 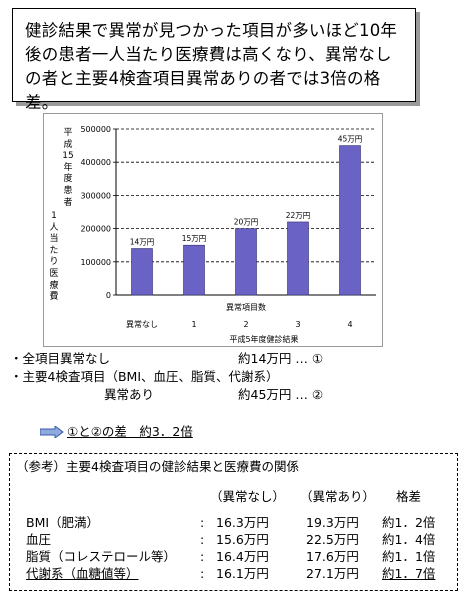 What do you see at coordinates (297, 324) in the screenshot?
I see `x-tick-label: 3` at bounding box center [297, 324].